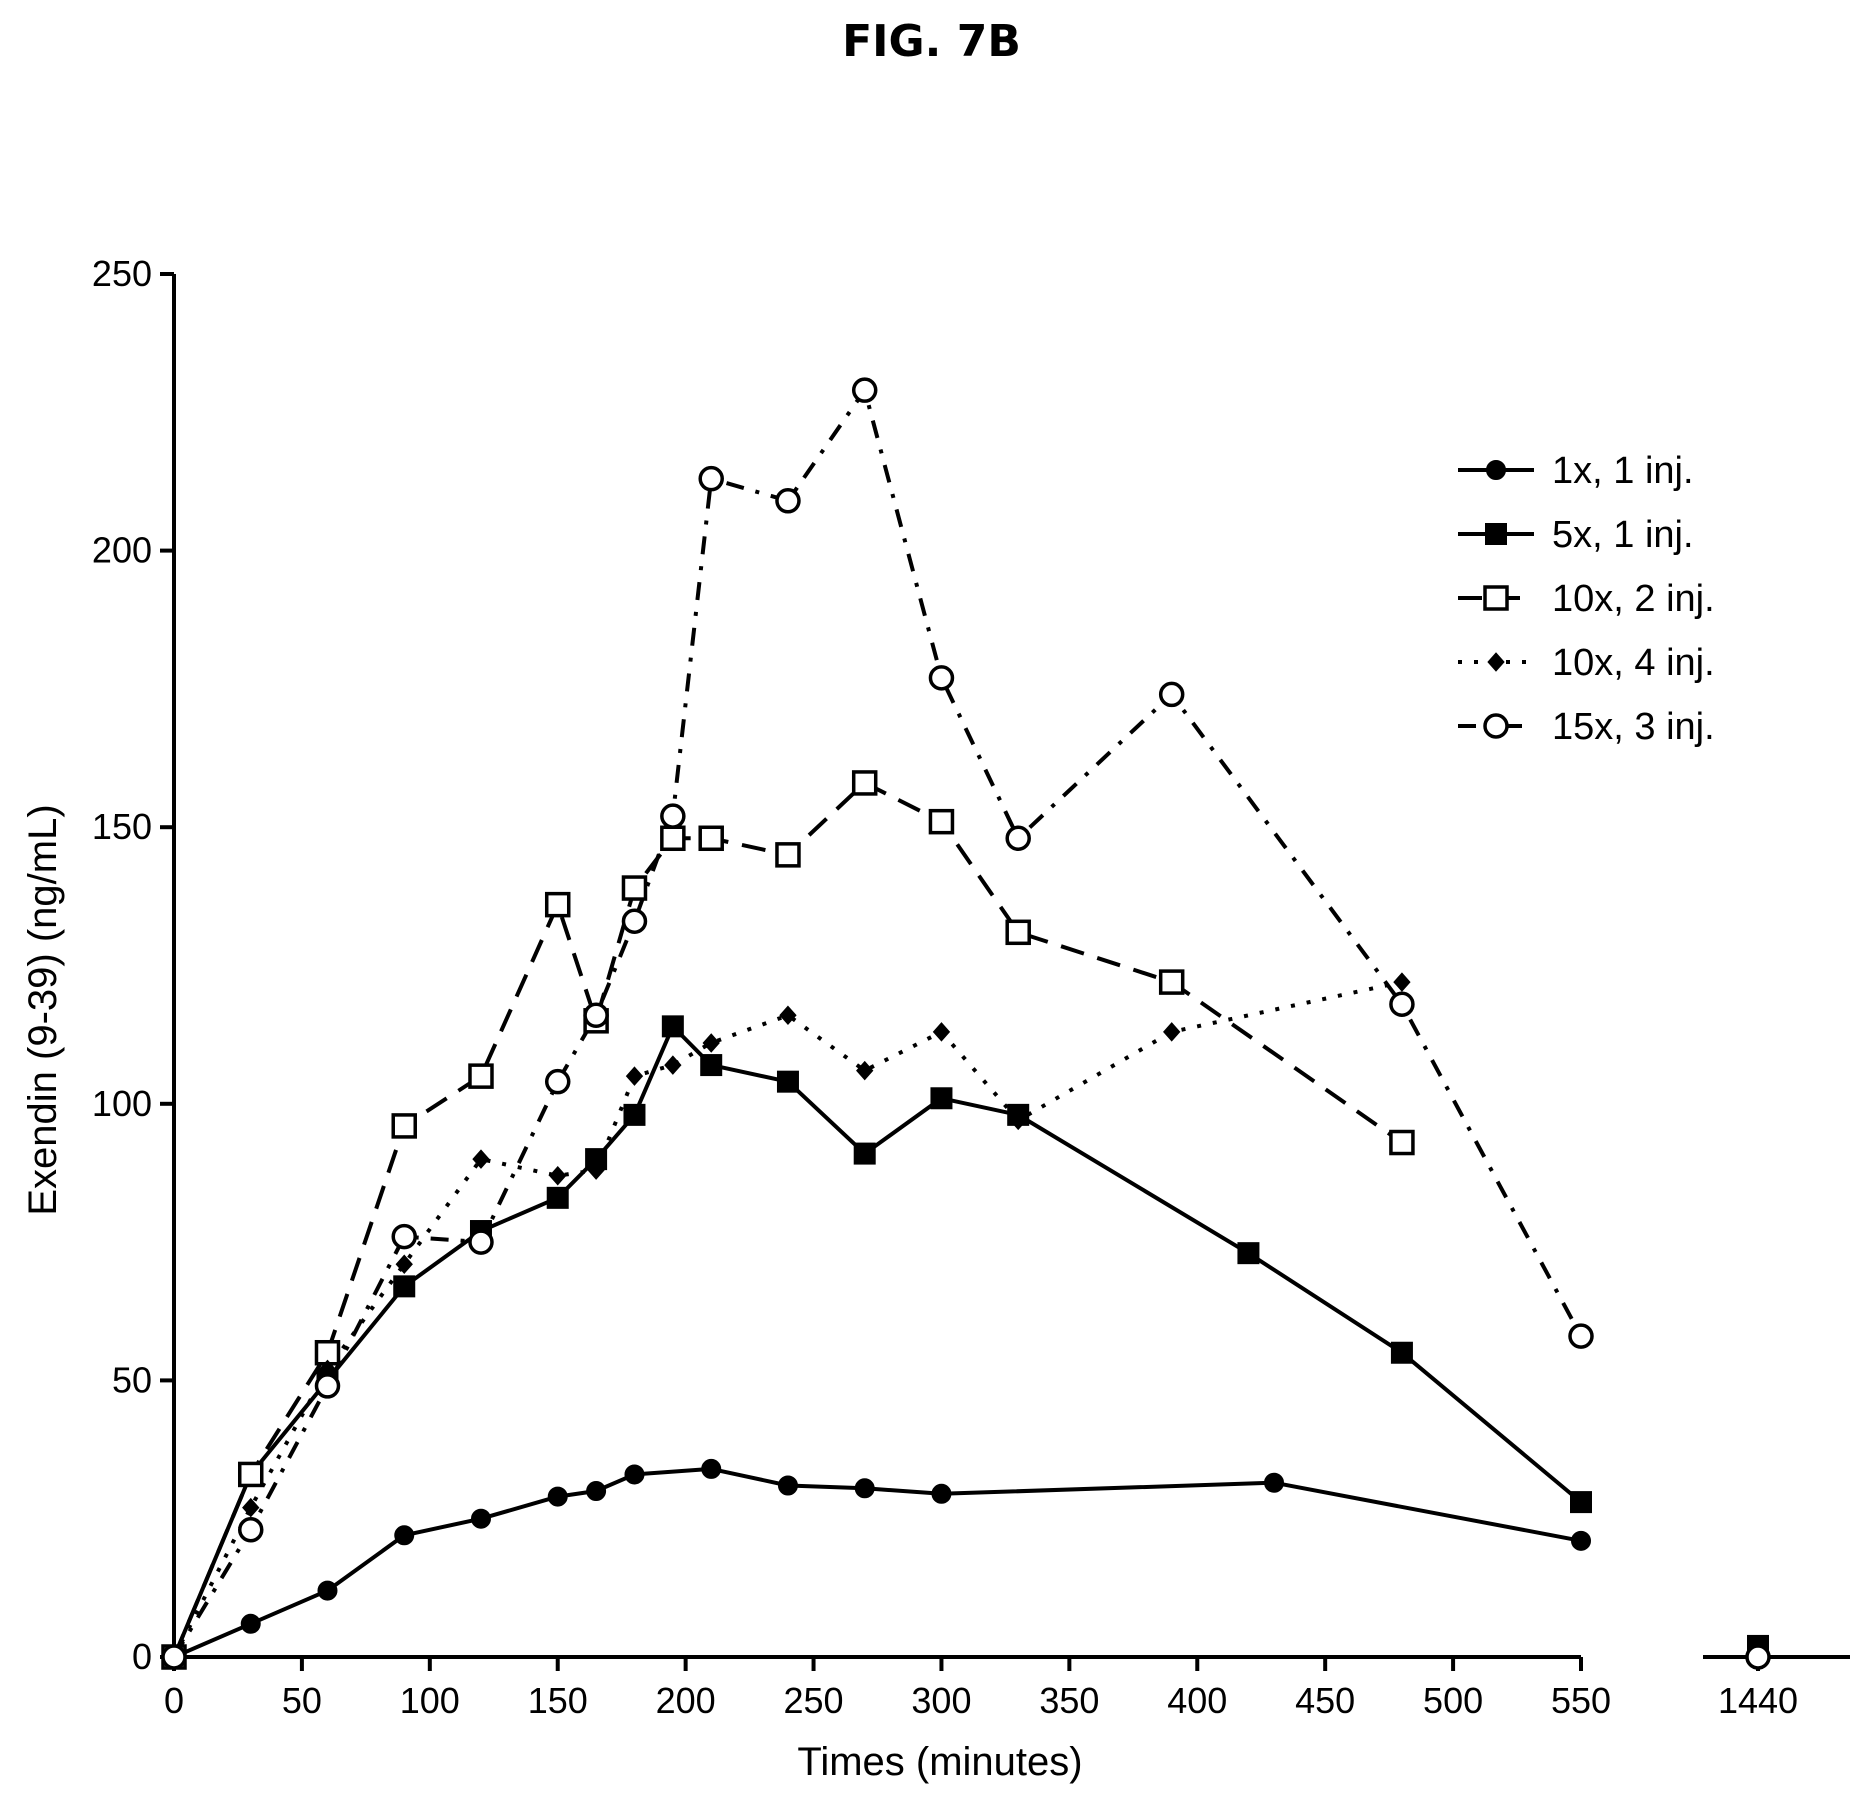 The height and width of the screenshot is (1803, 1863). What do you see at coordinates (122, 273) in the screenshot?
I see `y-tick-label: 250` at bounding box center [122, 273].